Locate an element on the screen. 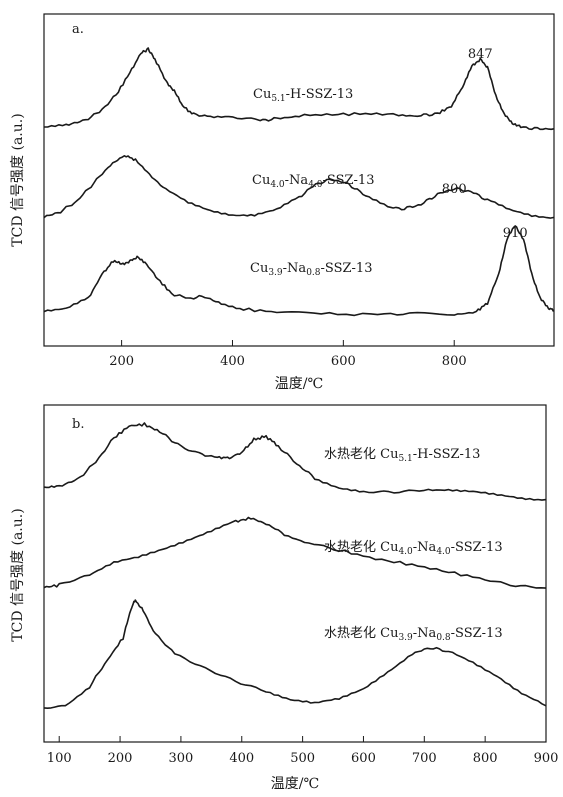 The image size is (563, 797). panel-b-series-2-curve is located at coordinates (295, 552).